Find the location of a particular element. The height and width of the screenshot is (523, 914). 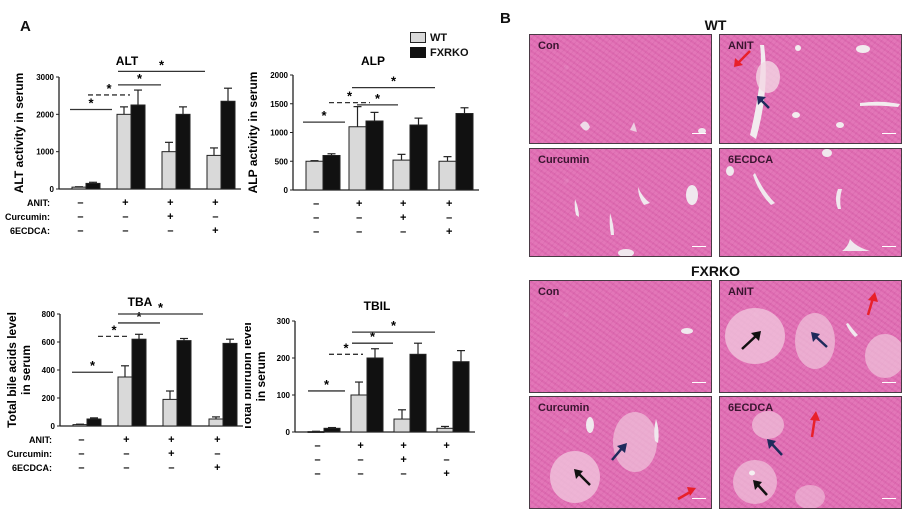

panel-b-label: B is located at coordinates (505, 18).